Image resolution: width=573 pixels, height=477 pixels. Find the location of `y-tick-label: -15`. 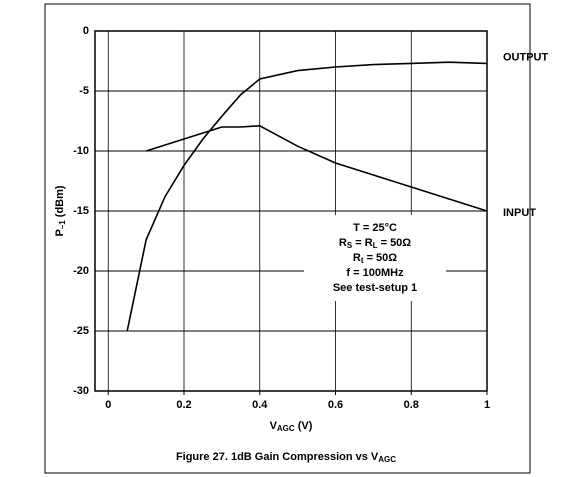

y-tick-label: -15 is located at coordinates (81, 211).